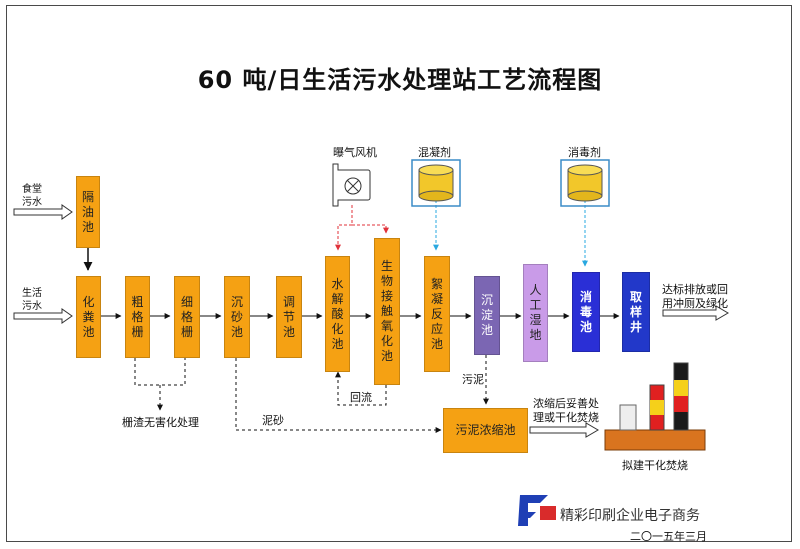 The image size is (800, 549). What do you see at coordinates (434, 152) in the screenshot?
I see `coagulant-label: 混凝剂` at bounding box center [434, 152].